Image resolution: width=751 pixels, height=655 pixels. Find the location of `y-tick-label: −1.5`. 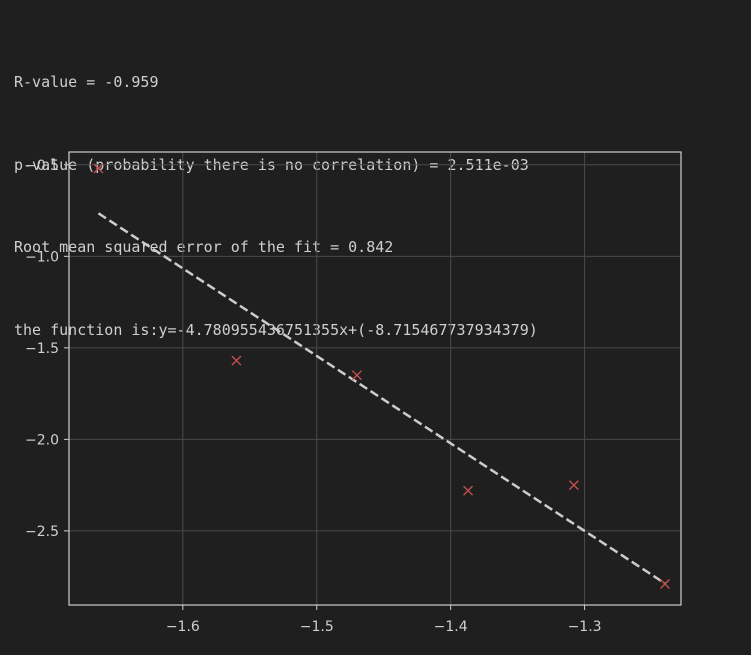

y-tick-label: −1.5 is located at coordinates (42, 349).